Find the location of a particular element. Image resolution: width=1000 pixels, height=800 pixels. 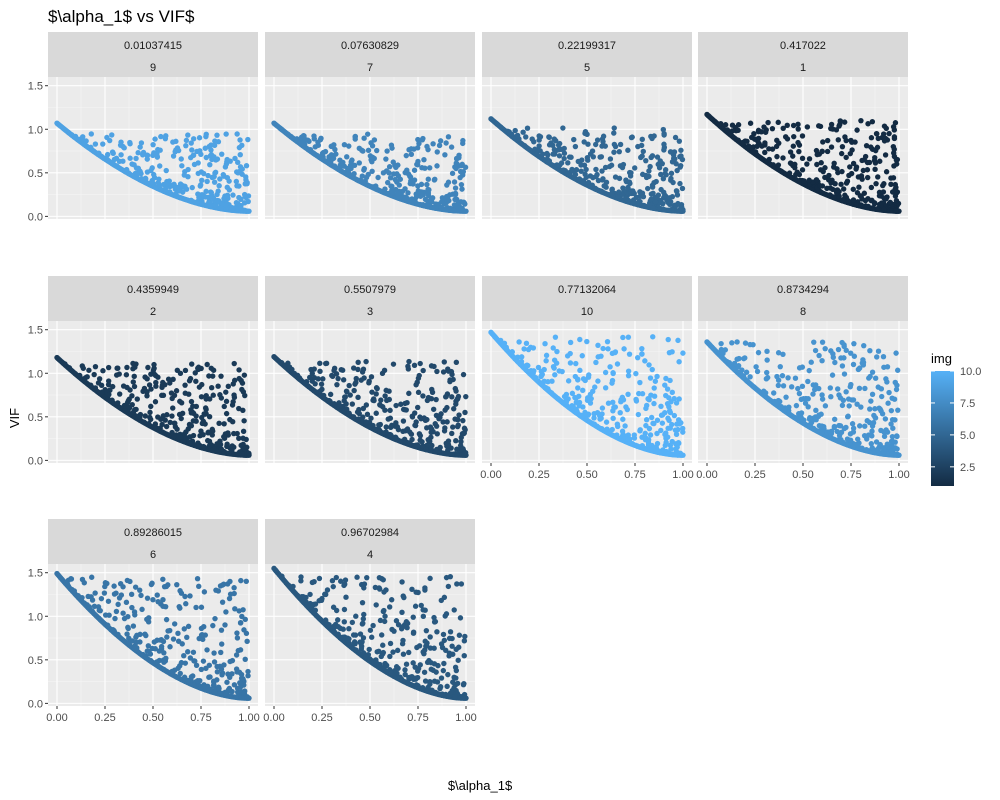

x-tick-label: 0.50 is located at coordinates (152, 718).